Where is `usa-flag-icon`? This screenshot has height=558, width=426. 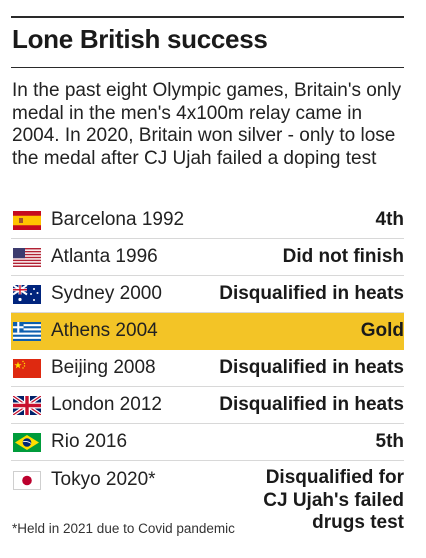
usa-flag-icon is located at coordinates (27, 257).